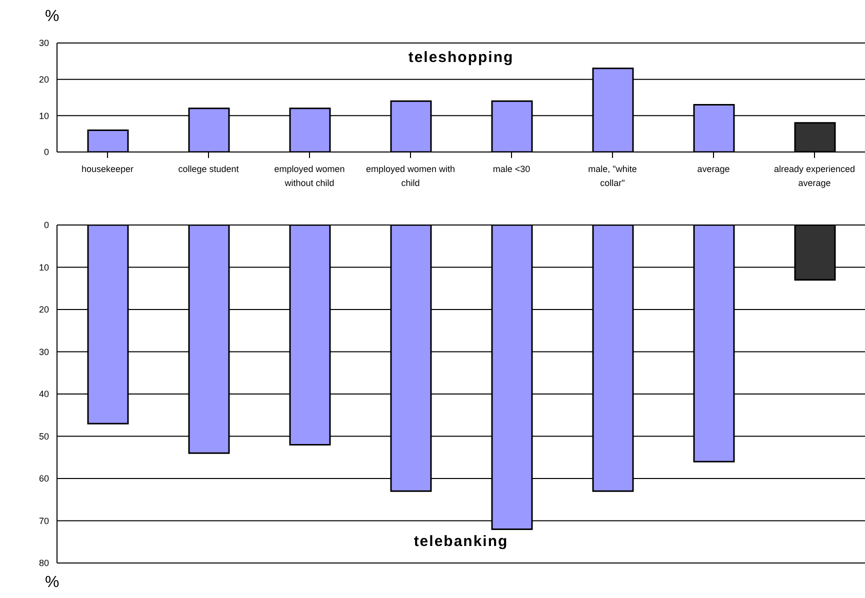  What do you see at coordinates (43, 521) in the screenshot?
I see `y-tick-label: 70` at bounding box center [43, 521].